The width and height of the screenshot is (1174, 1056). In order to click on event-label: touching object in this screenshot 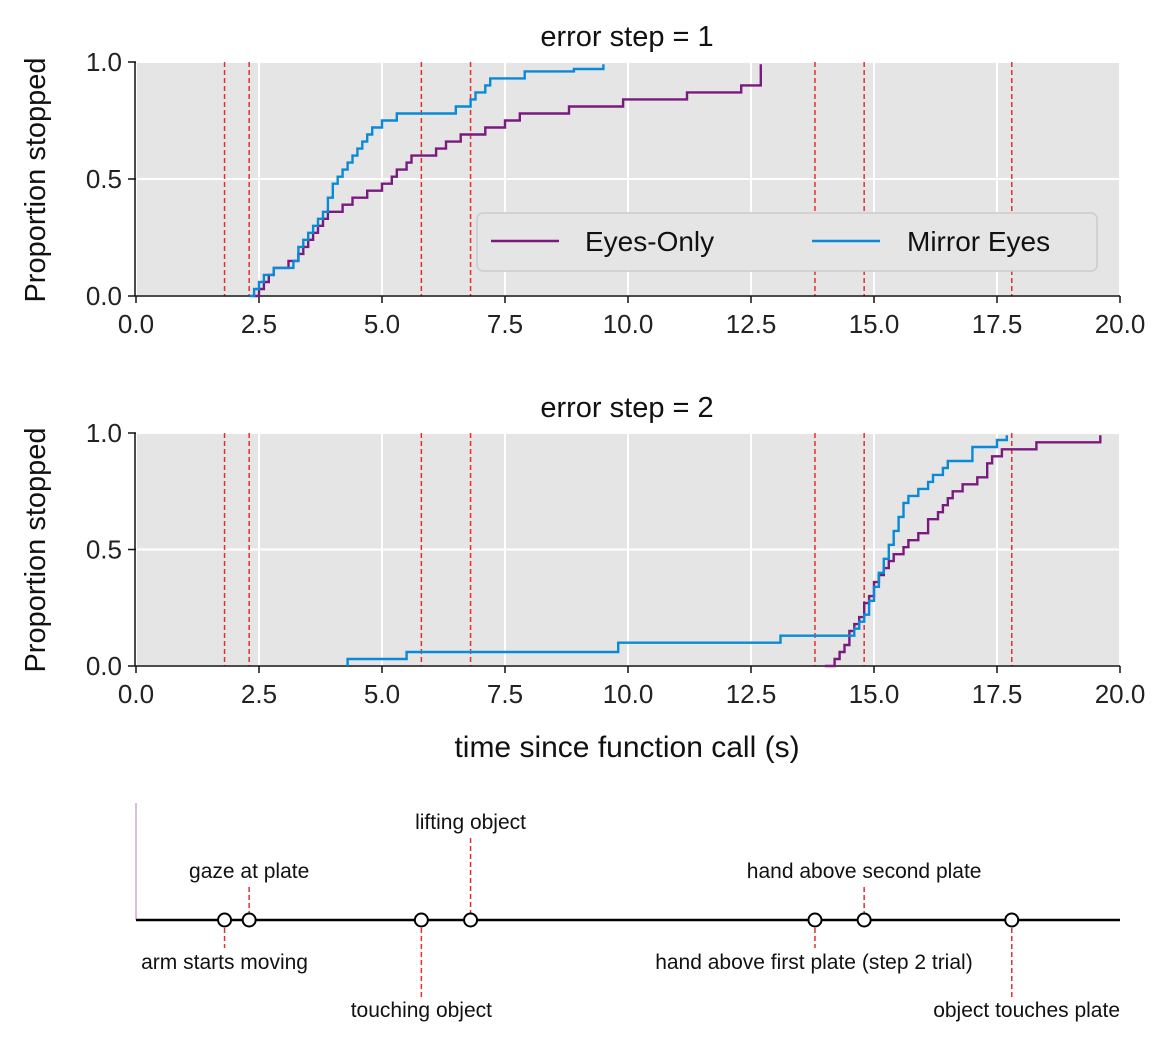, I will do `click(421, 1010)`.